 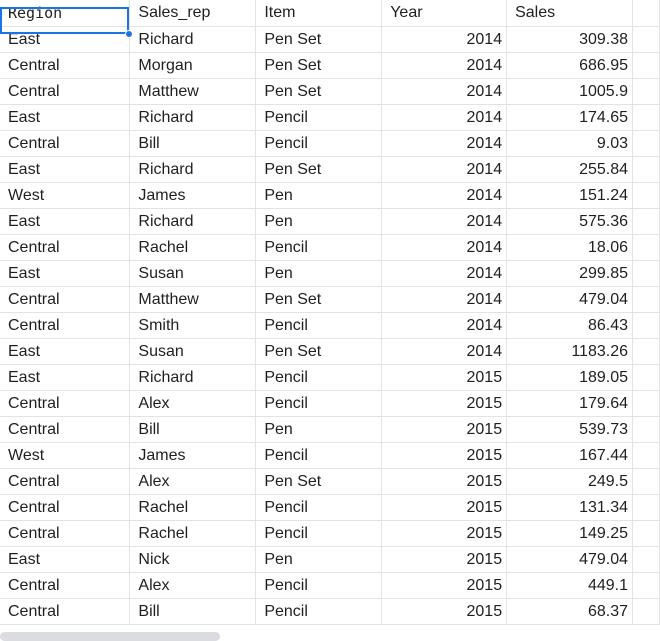 What do you see at coordinates (569, 429) in the screenshot?
I see `cell-sales: 539.73` at bounding box center [569, 429].